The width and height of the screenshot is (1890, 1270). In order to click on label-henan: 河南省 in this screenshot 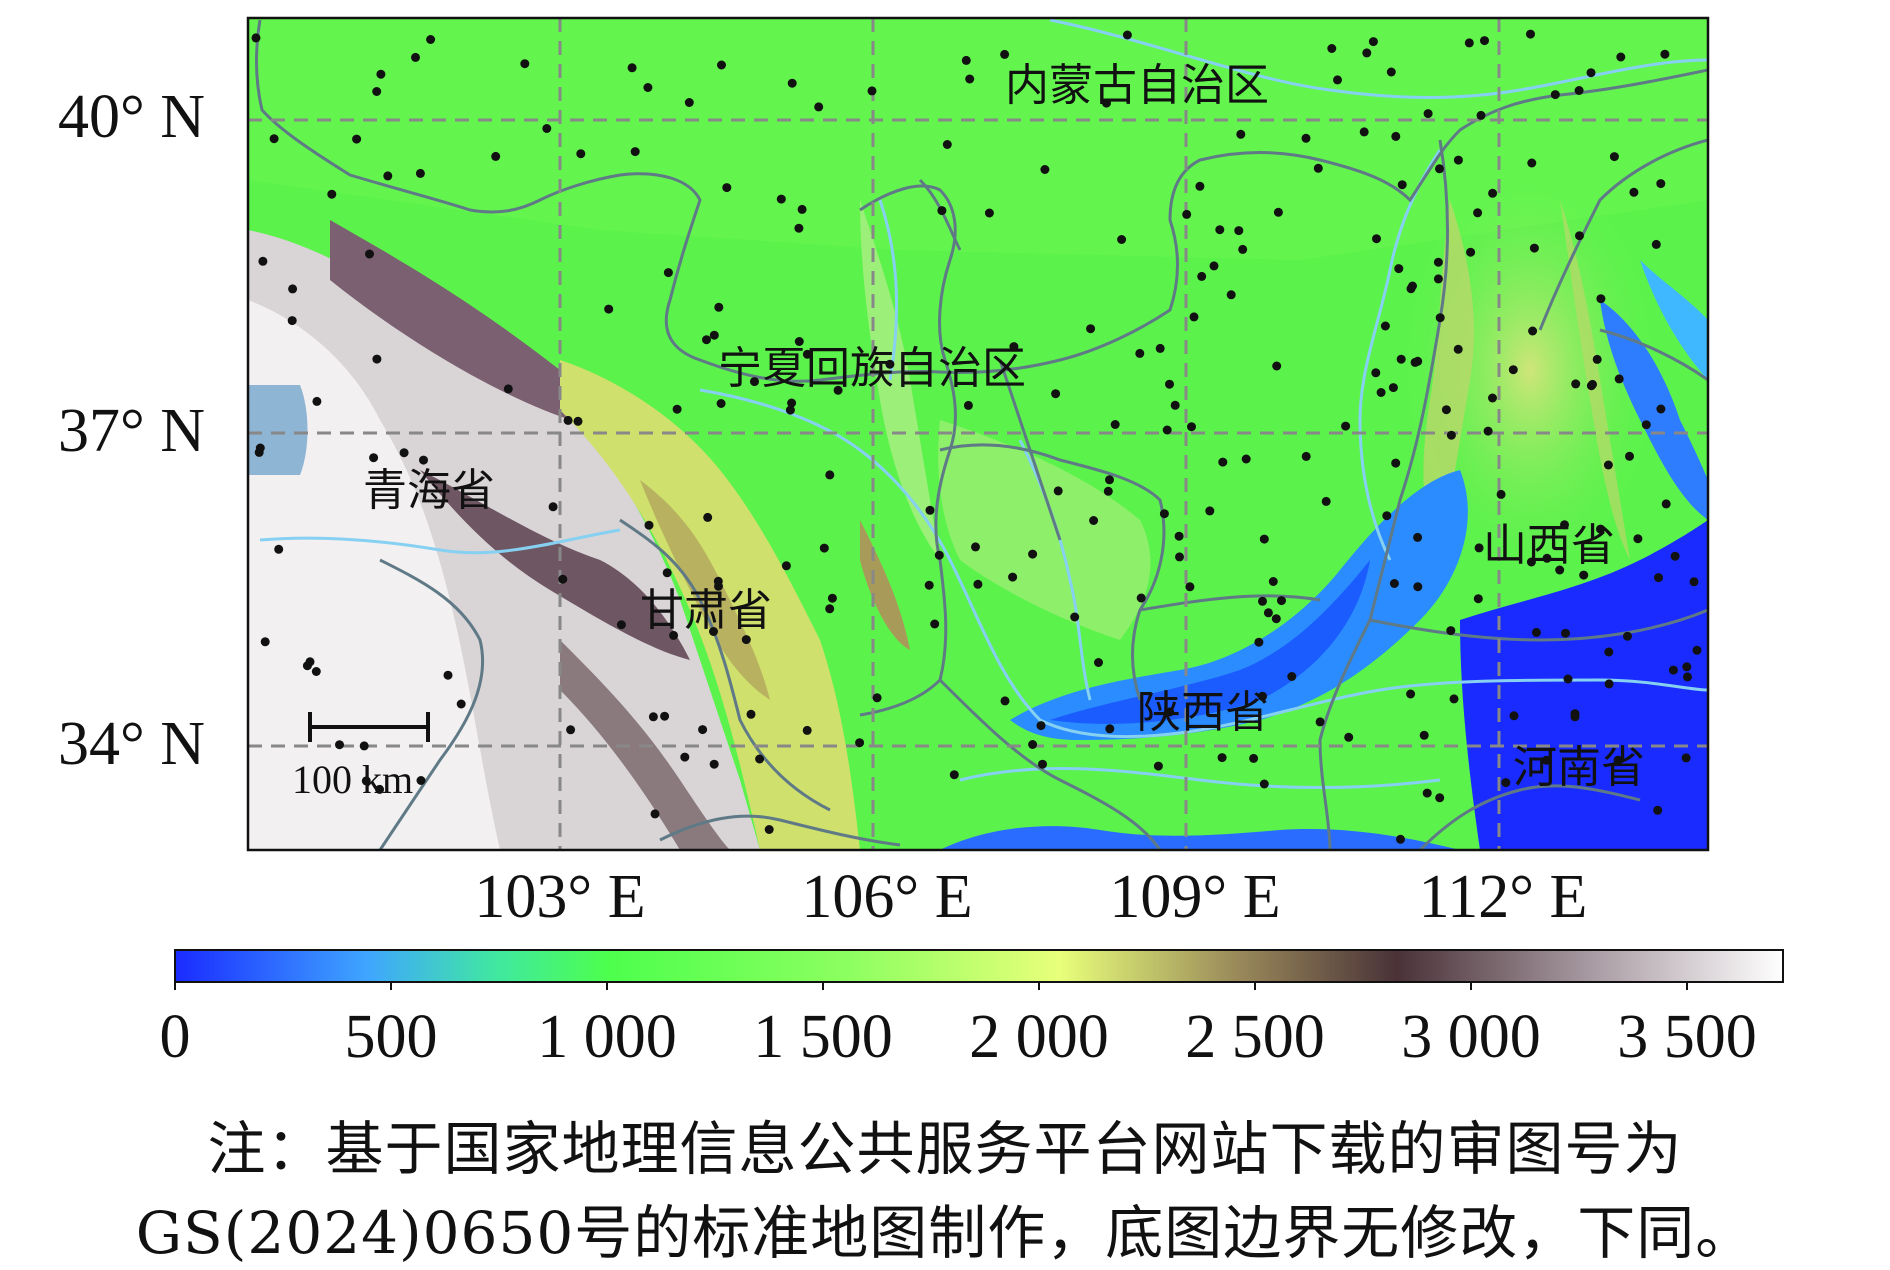, I will do `click(1579, 767)`.